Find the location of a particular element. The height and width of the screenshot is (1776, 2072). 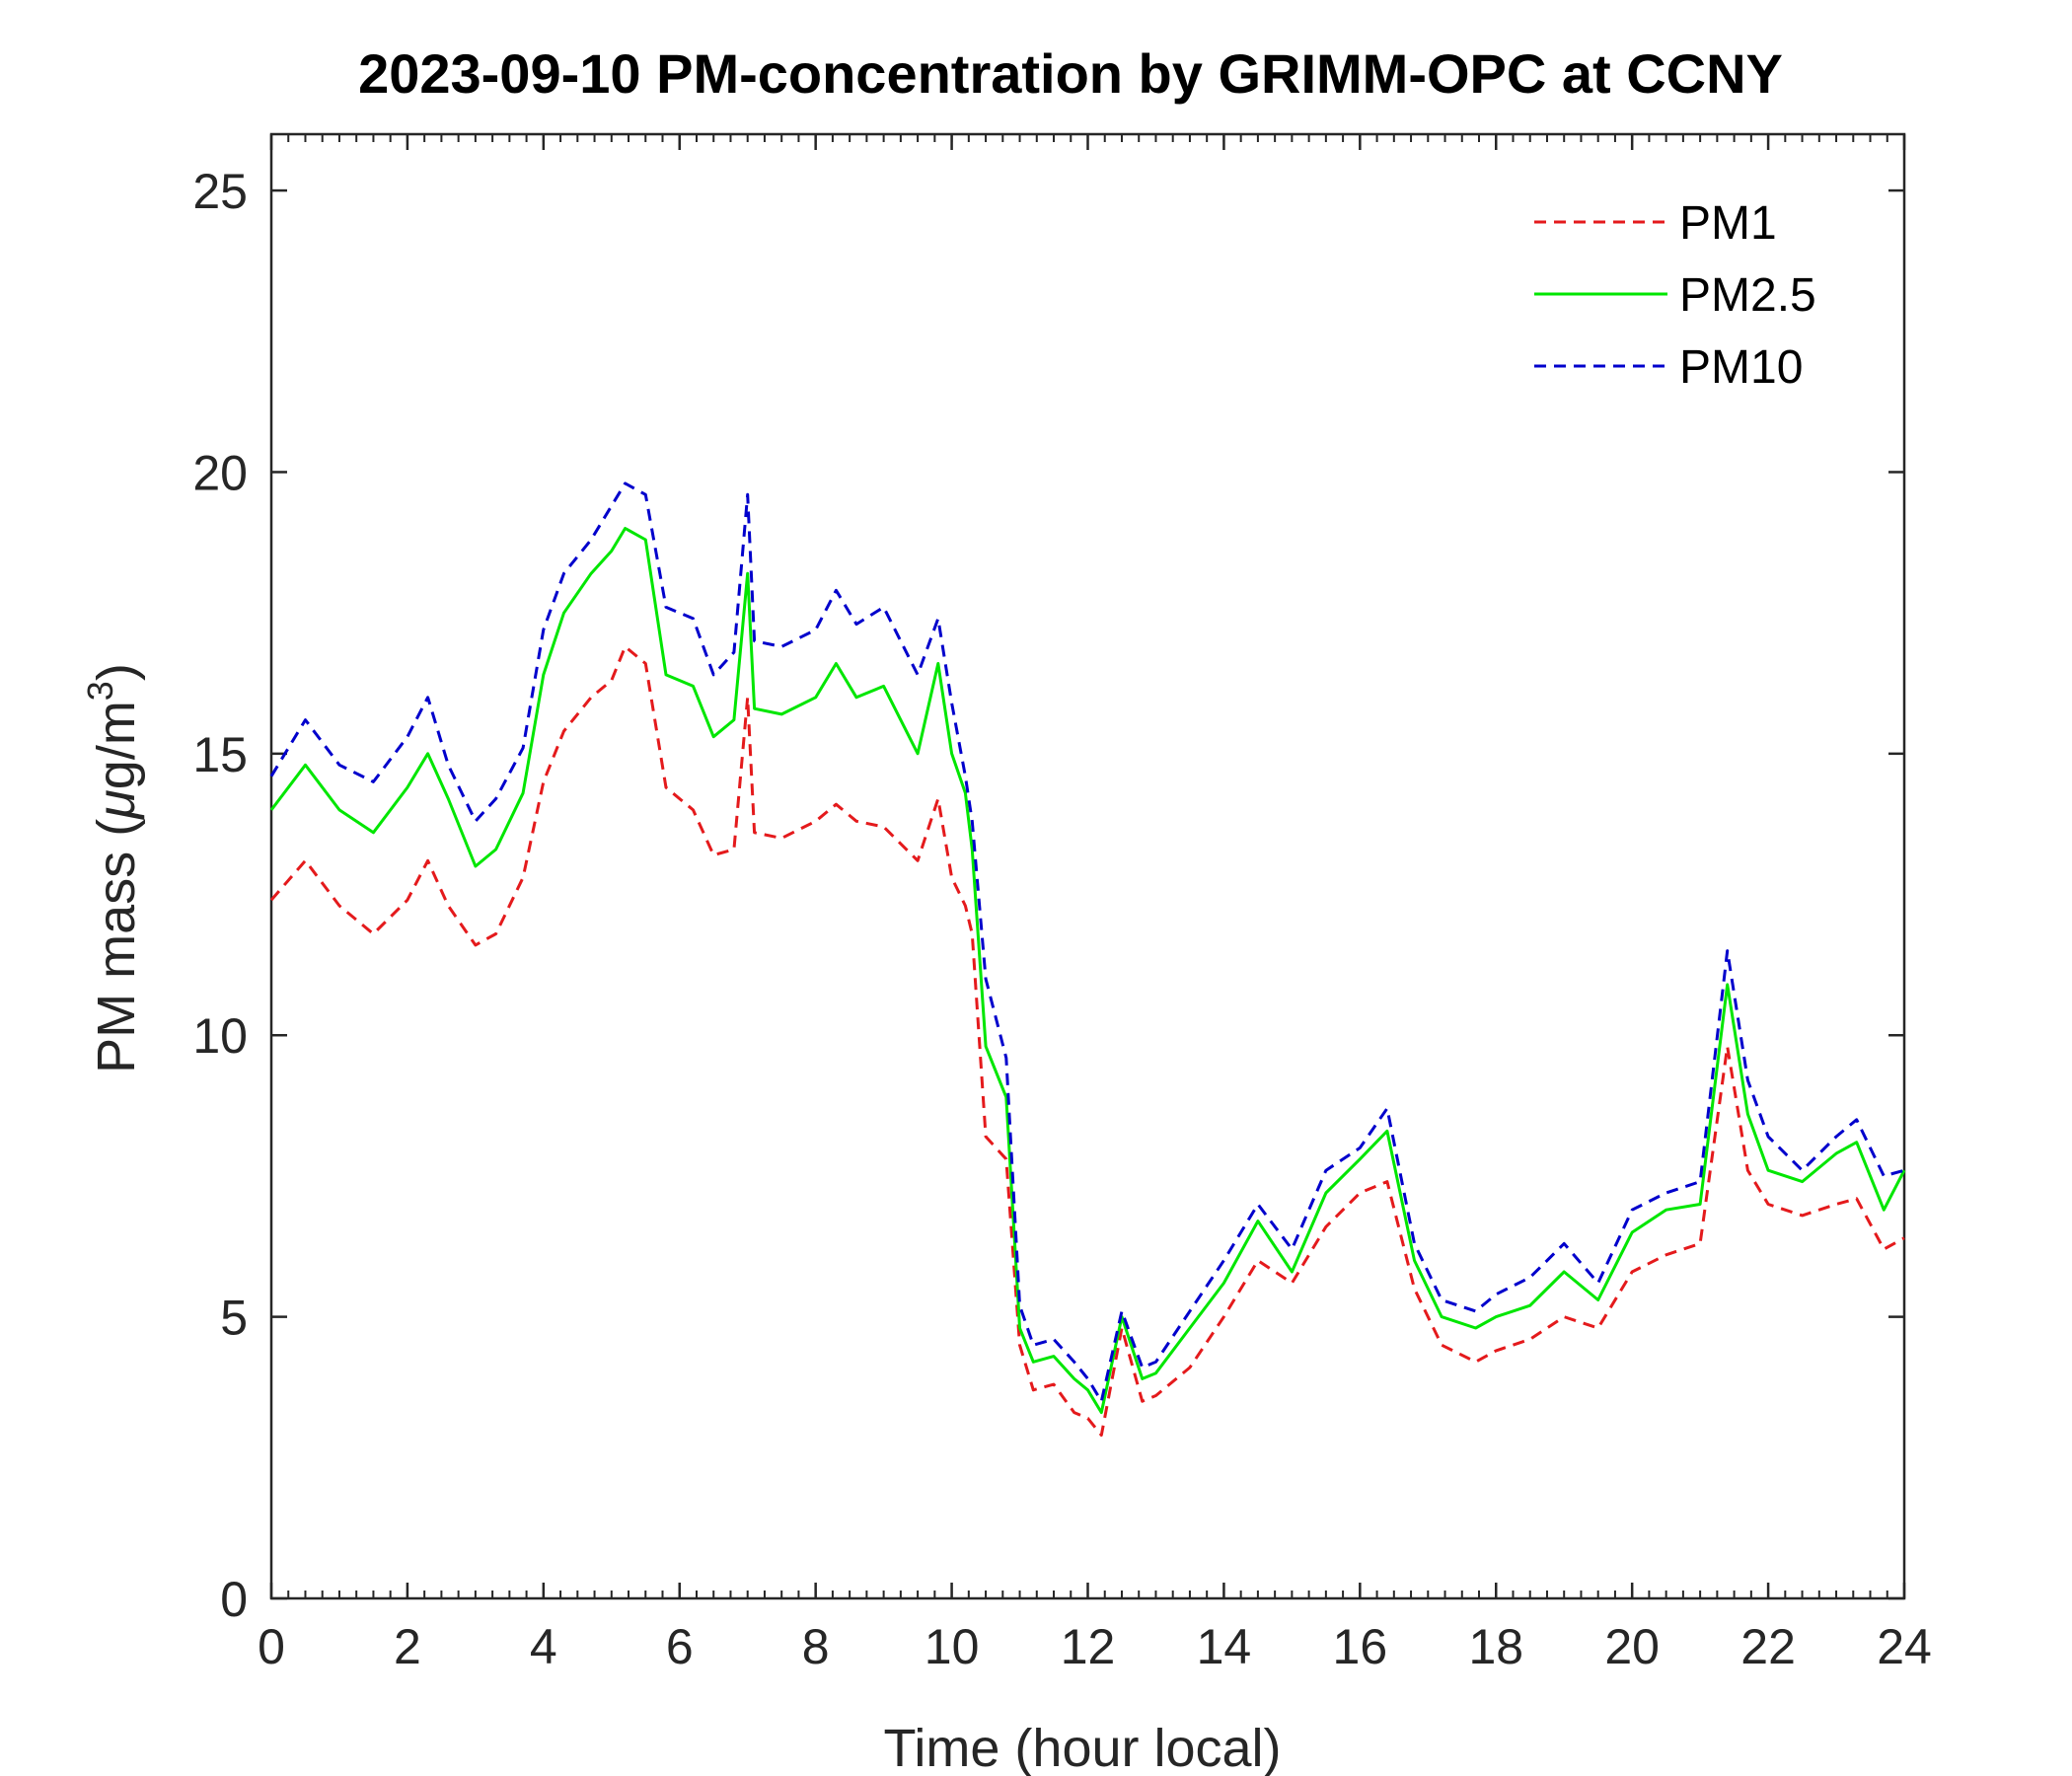

y-axis-label-prefix: PM mass ( is located at coordinates (117, 946).